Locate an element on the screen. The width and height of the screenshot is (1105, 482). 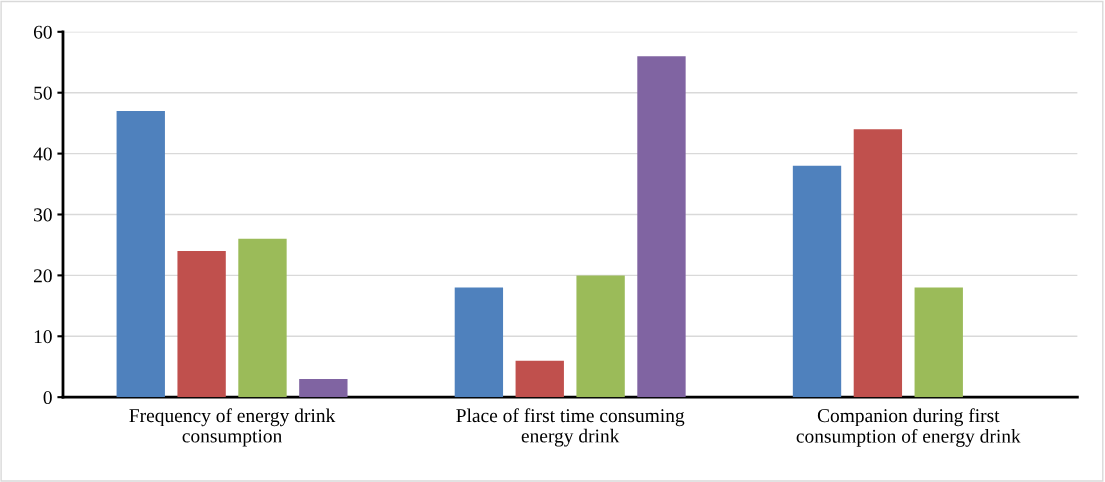
x-tick-label: Companion during first consumption of energy drink is located at coordinates (908, 427).